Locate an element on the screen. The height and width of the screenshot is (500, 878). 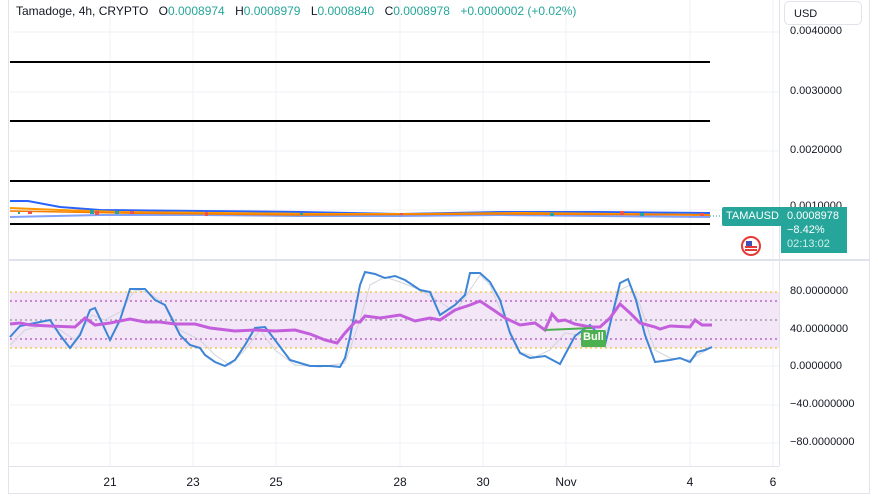
close-label: C is located at coordinates (389, 11).